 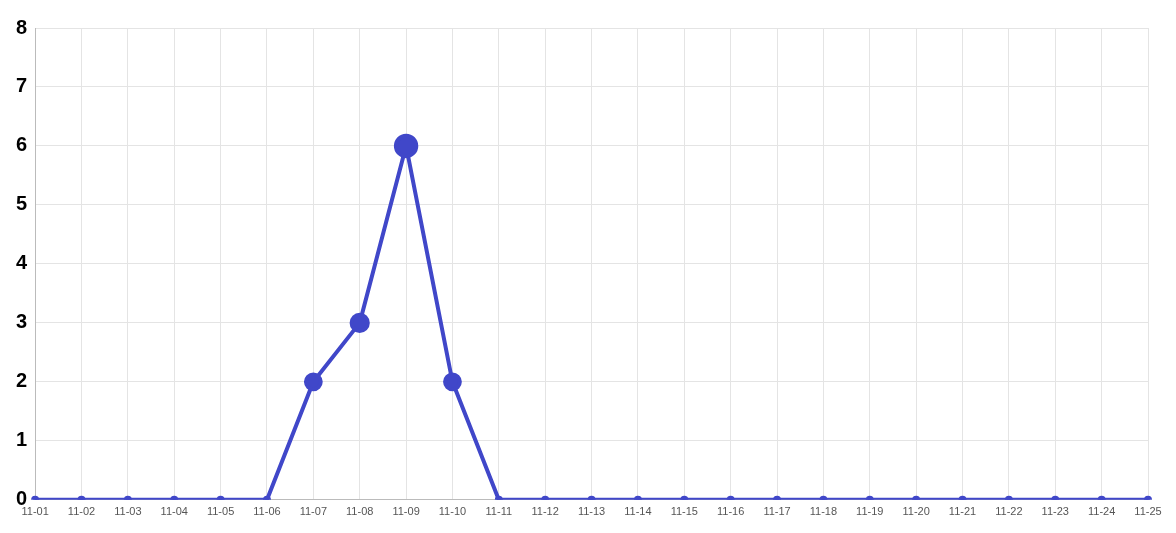 What do you see at coordinates (174, 511) in the screenshot?
I see `x-tick-label: 11-04` at bounding box center [174, 511].